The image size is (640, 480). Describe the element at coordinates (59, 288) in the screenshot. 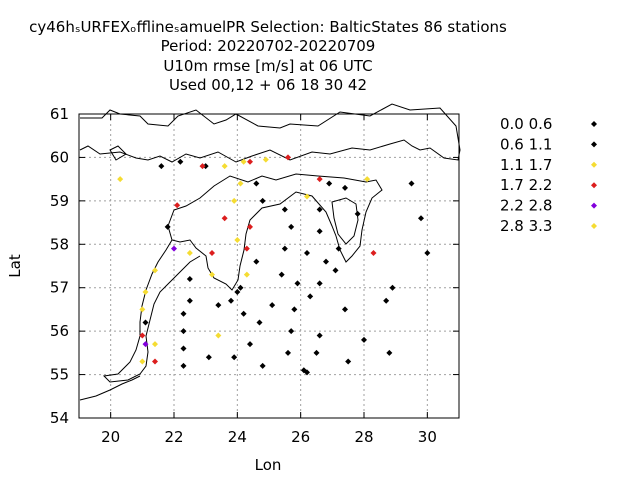

I see `y-tick-label: 57` at that location.